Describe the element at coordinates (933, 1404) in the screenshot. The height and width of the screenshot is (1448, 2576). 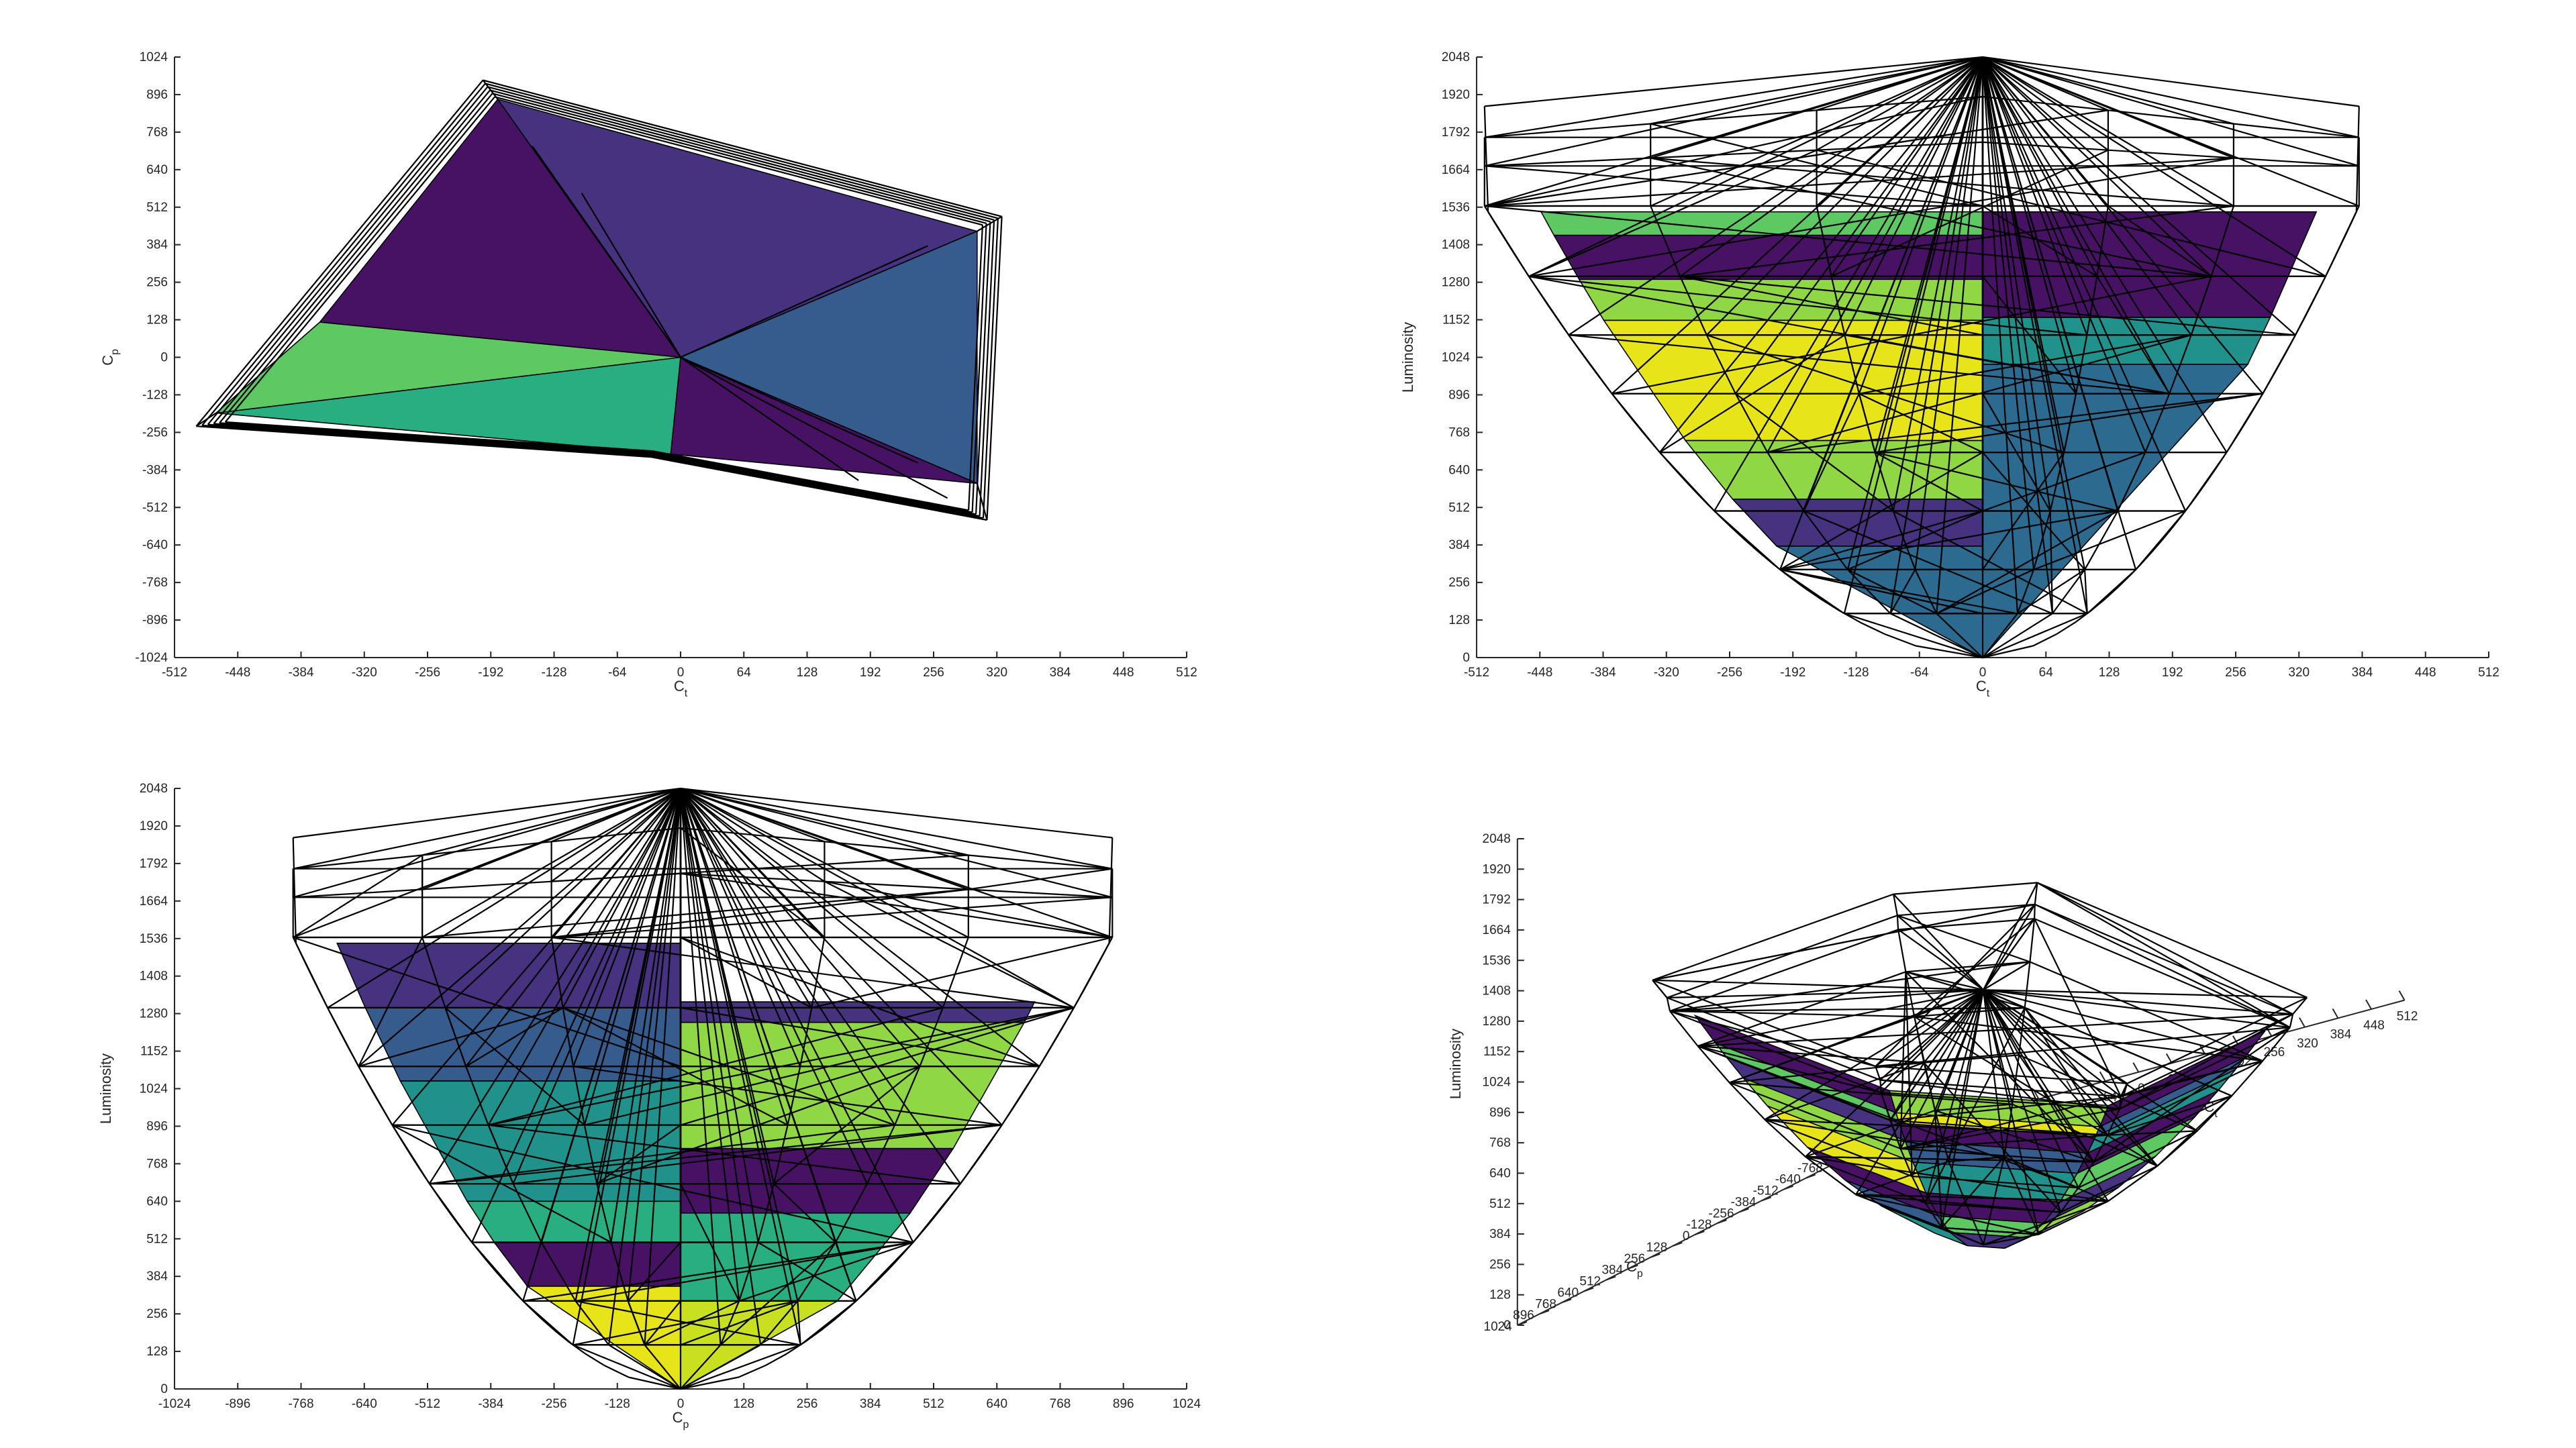
I see `x-tick-label: 512` at that location.